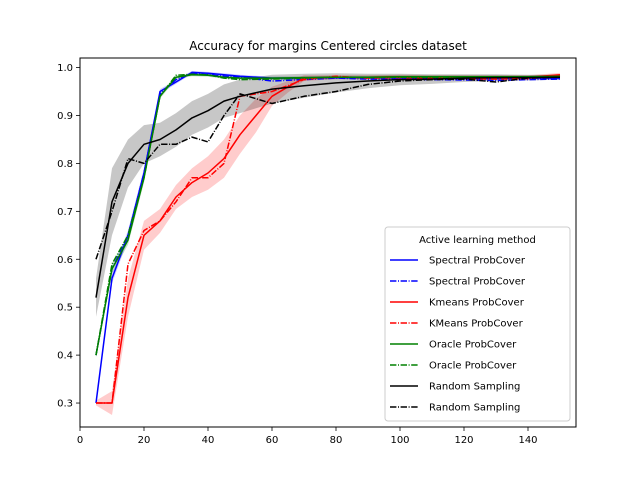  Describe the element at coordinates (65, 68) in the screenshot. I see `y-tick-label: 1.0` at that location.